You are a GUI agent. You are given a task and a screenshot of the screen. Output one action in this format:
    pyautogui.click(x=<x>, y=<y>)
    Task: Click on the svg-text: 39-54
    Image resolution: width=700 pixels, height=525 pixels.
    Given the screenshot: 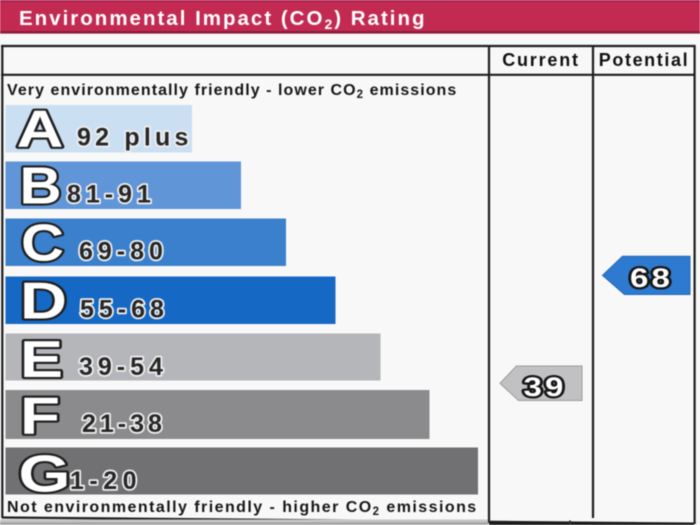 What is the action you would take?
    pyautogui.click(x=123, y=367)
    